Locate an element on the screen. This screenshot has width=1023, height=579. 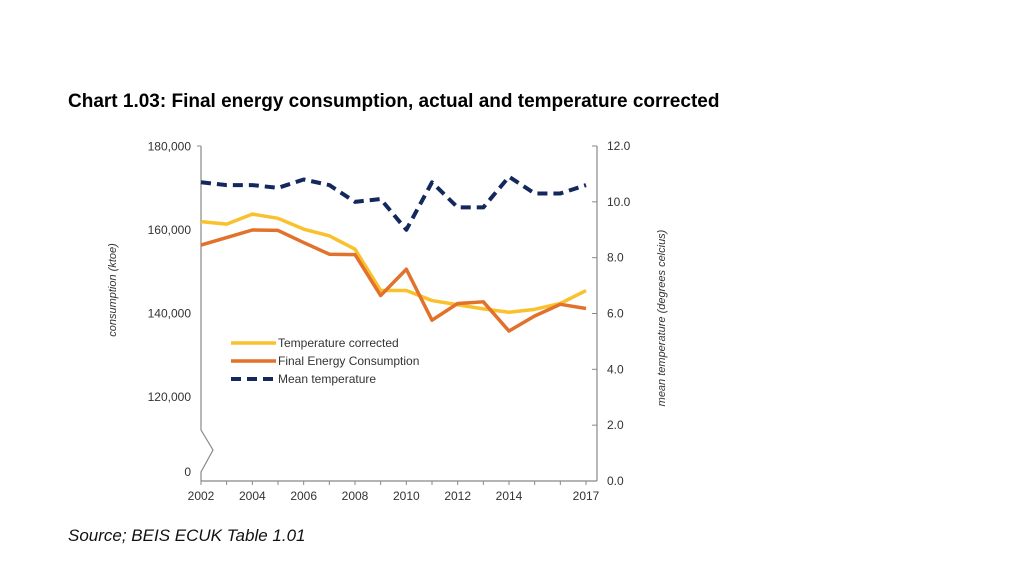
x-tick-label: 2004 is located at coordinates (252, 496).